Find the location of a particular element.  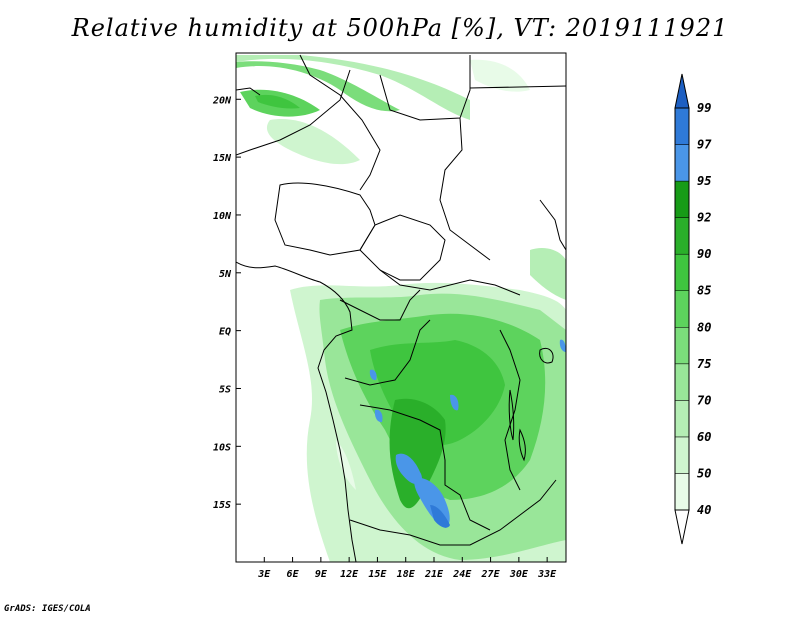

lat-tick-label: 20N is located at coordinates (222, 100).